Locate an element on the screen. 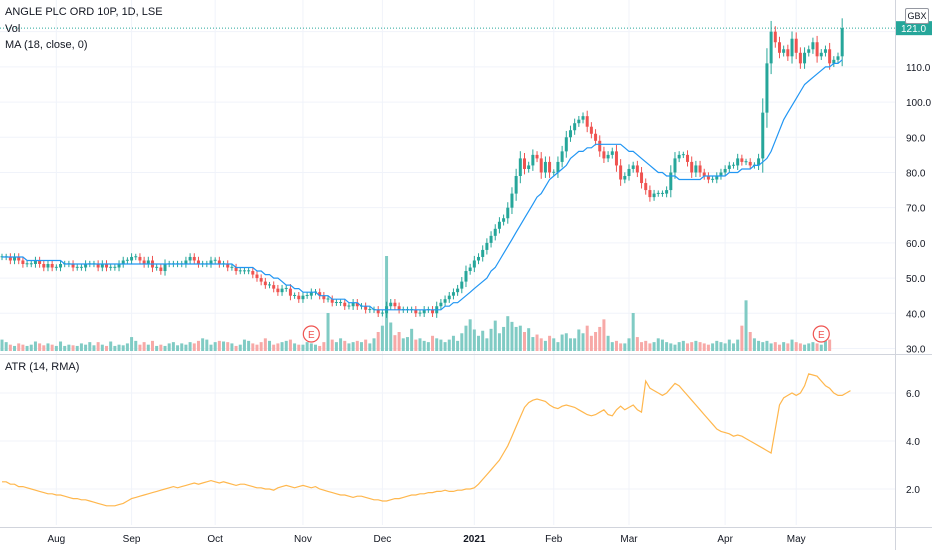 Image resolution: width=932 pixels, height=555 pixels. time-tick-label: Sep is located at coordinates (132, 539).